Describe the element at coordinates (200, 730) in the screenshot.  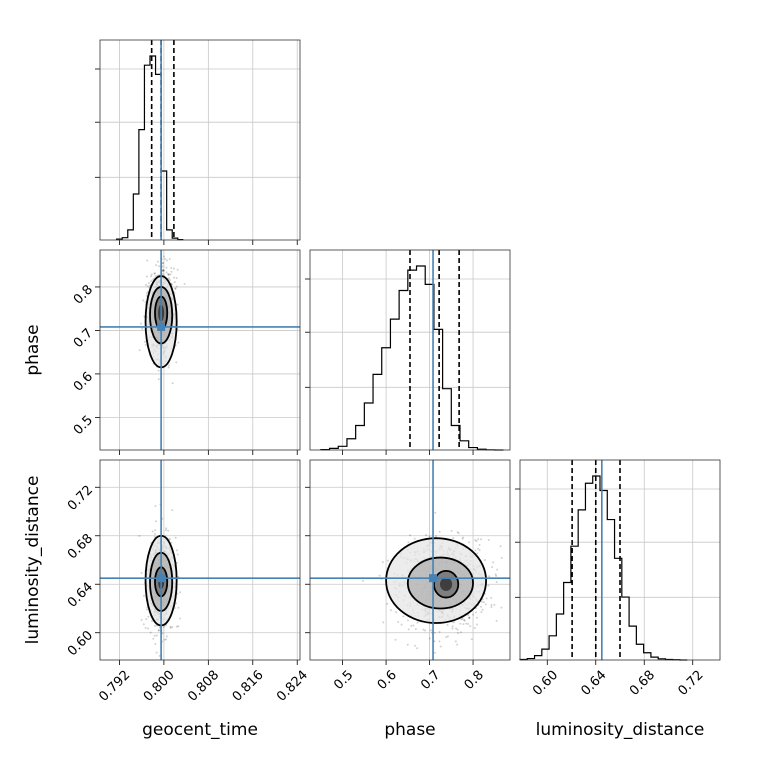
I see `x-axis-label-geocent-time: geocent_time` at that location.